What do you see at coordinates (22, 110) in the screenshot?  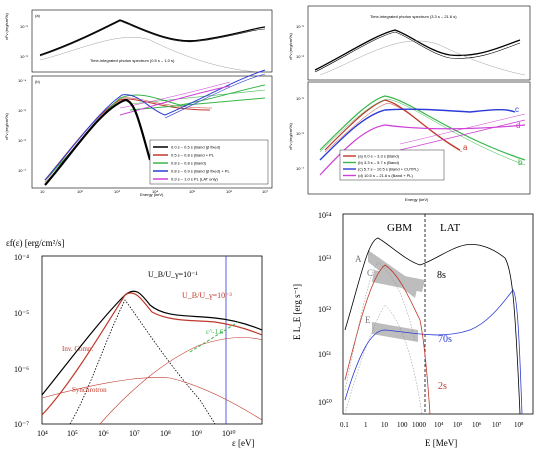 I see `ytick-tl-b-1: 10⁻⁵` at bounding box center [22, 110].